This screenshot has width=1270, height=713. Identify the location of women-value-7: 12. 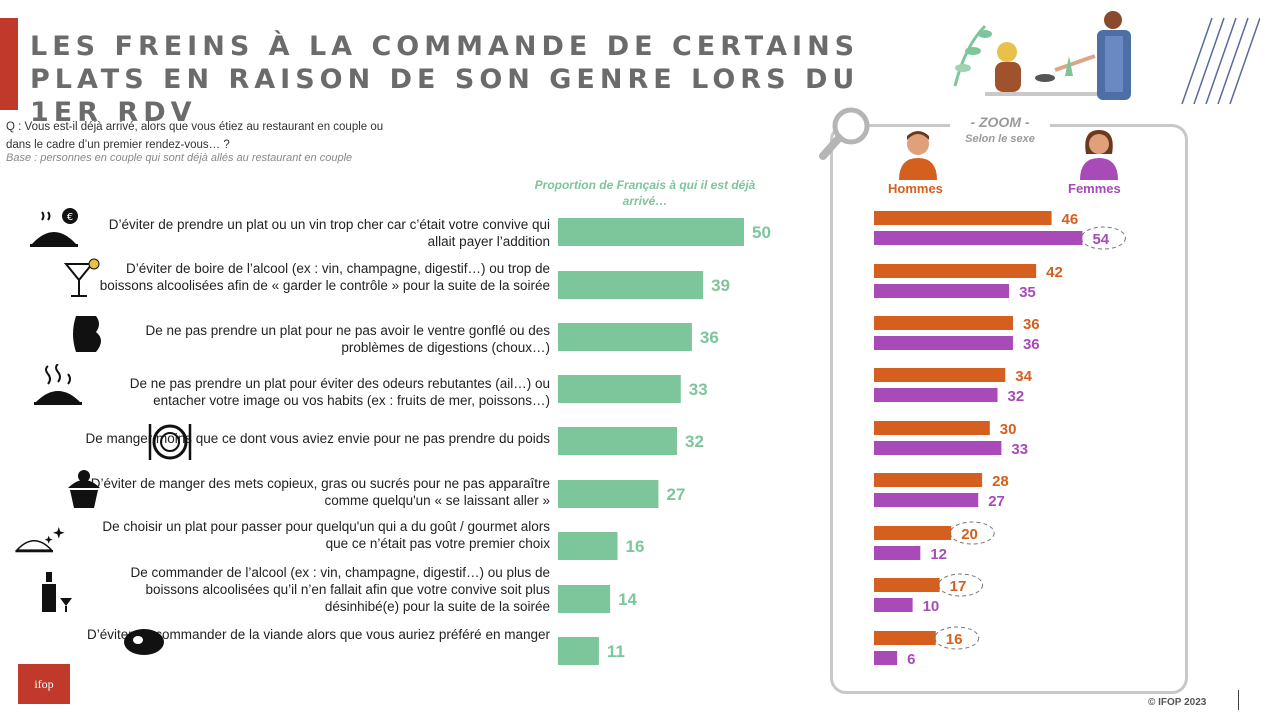
(938, 554).